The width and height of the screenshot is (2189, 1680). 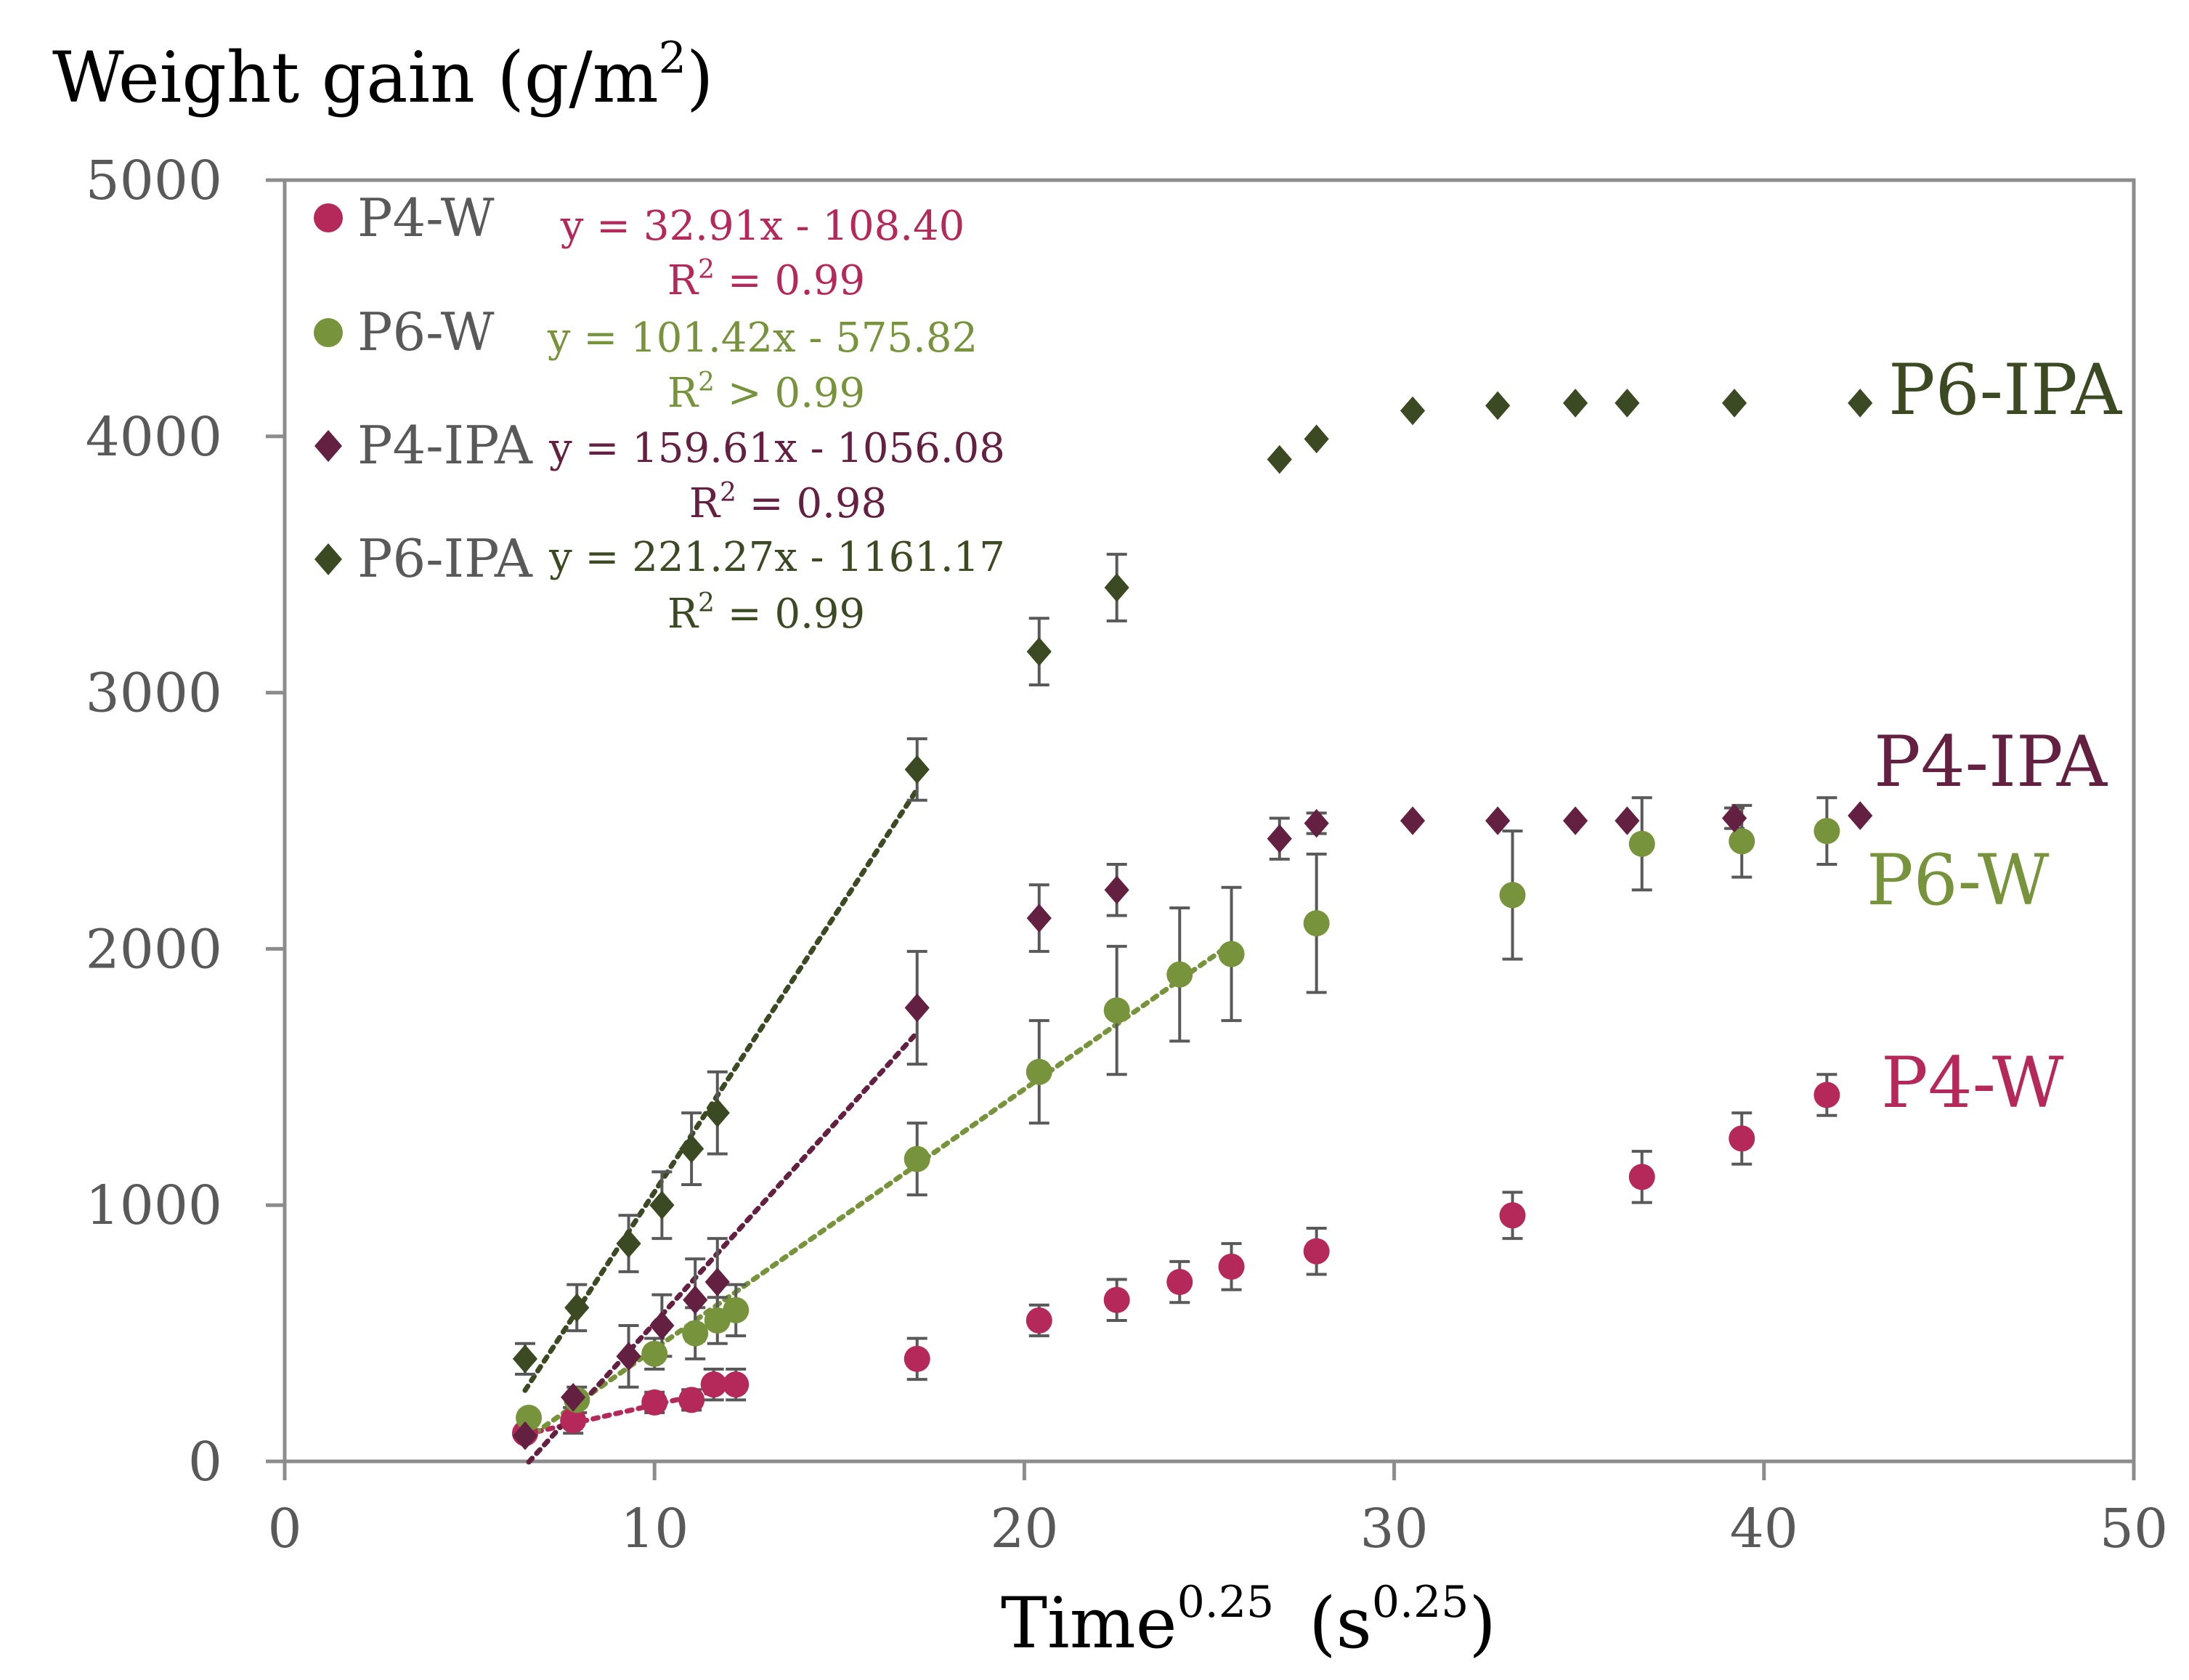 What do you see at coordinates (654, 1529) in the screenshot?
I see `x-tick-label: 10` at bounding box center [654, 1529].